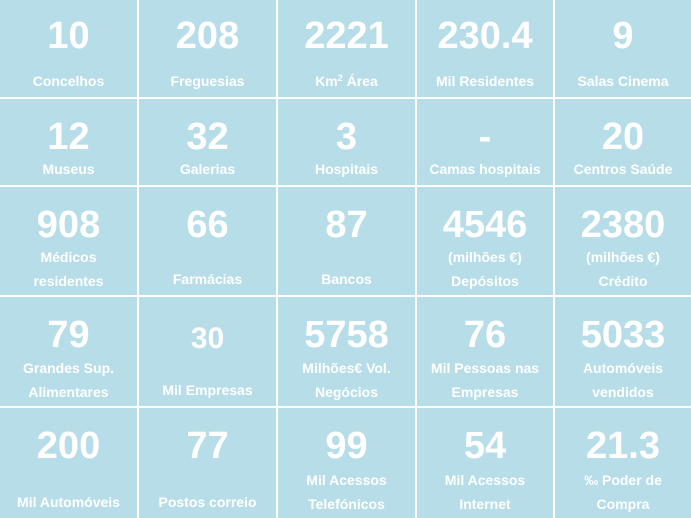 Image resolution: width=691 pixels, height=518 pixels. What do you see at coordinates (346, 169) in the screenshot?
I see `stat-label: Hospitais` at bounding box center [346, 169].